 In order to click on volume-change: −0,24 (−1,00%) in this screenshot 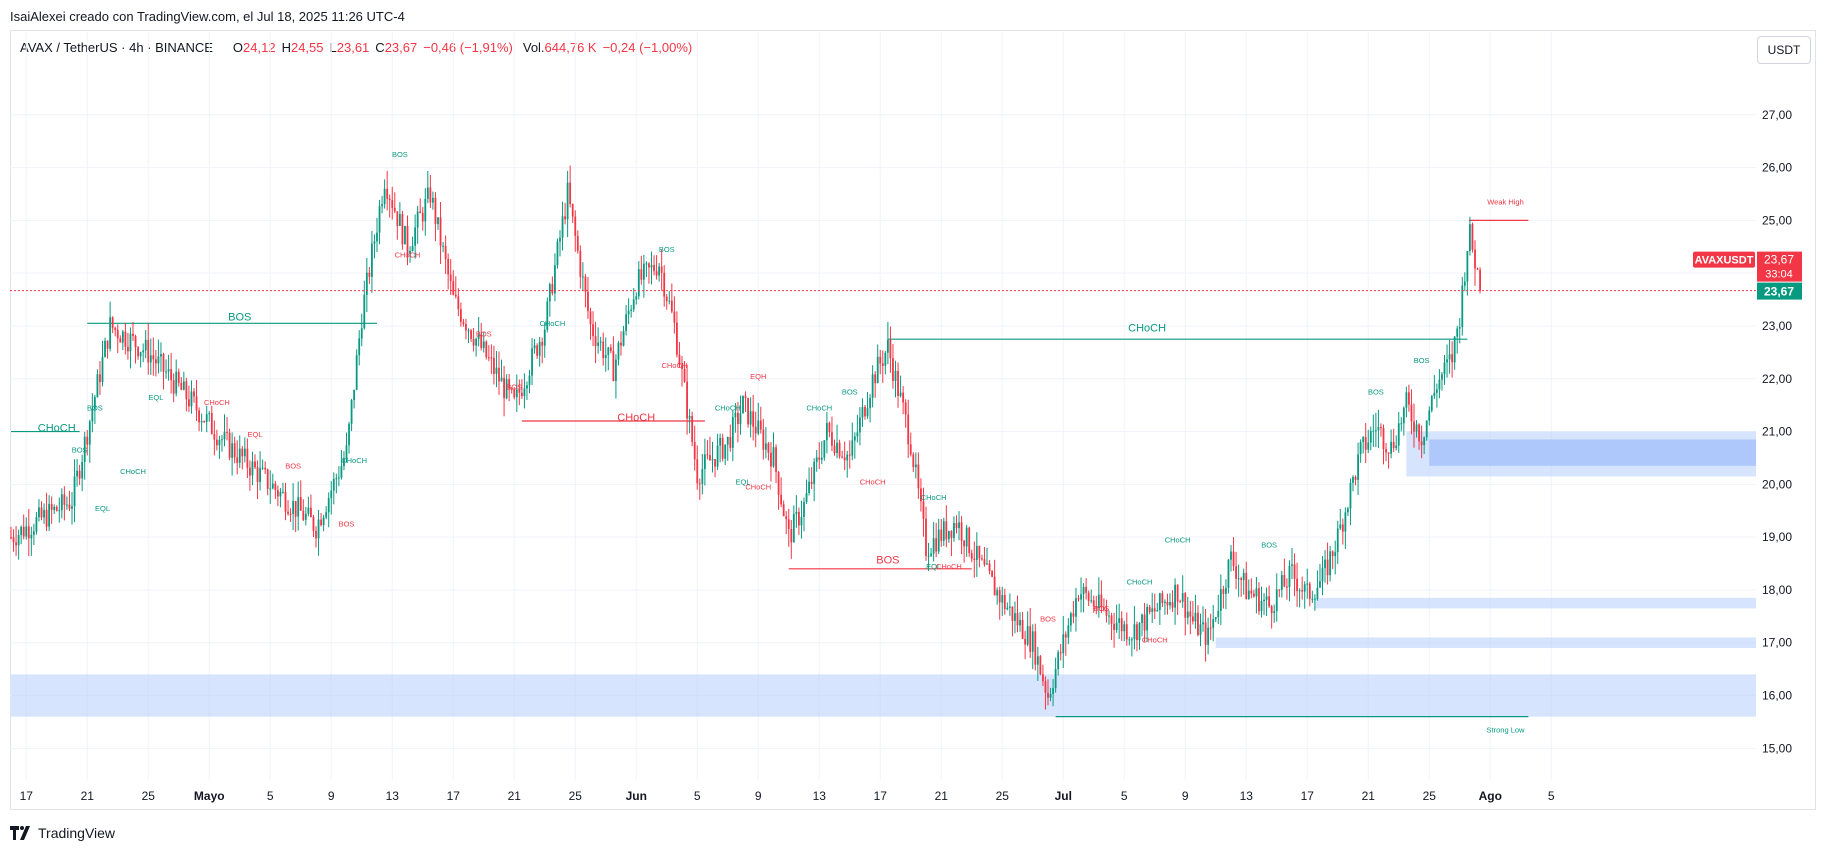, I will do `click(647, 47)`.